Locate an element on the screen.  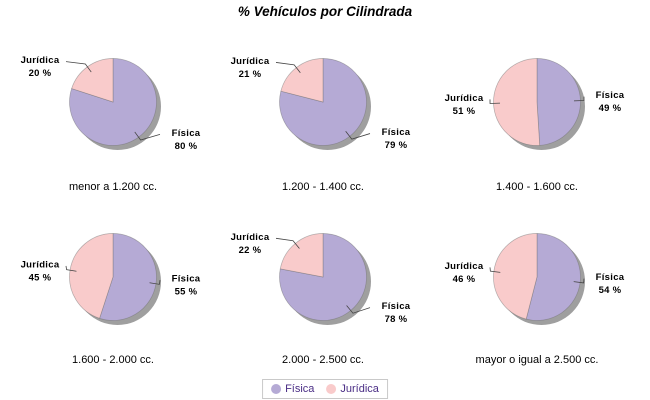
slice-fisica-label: Física 54 % is located at coordinates (610, 284).